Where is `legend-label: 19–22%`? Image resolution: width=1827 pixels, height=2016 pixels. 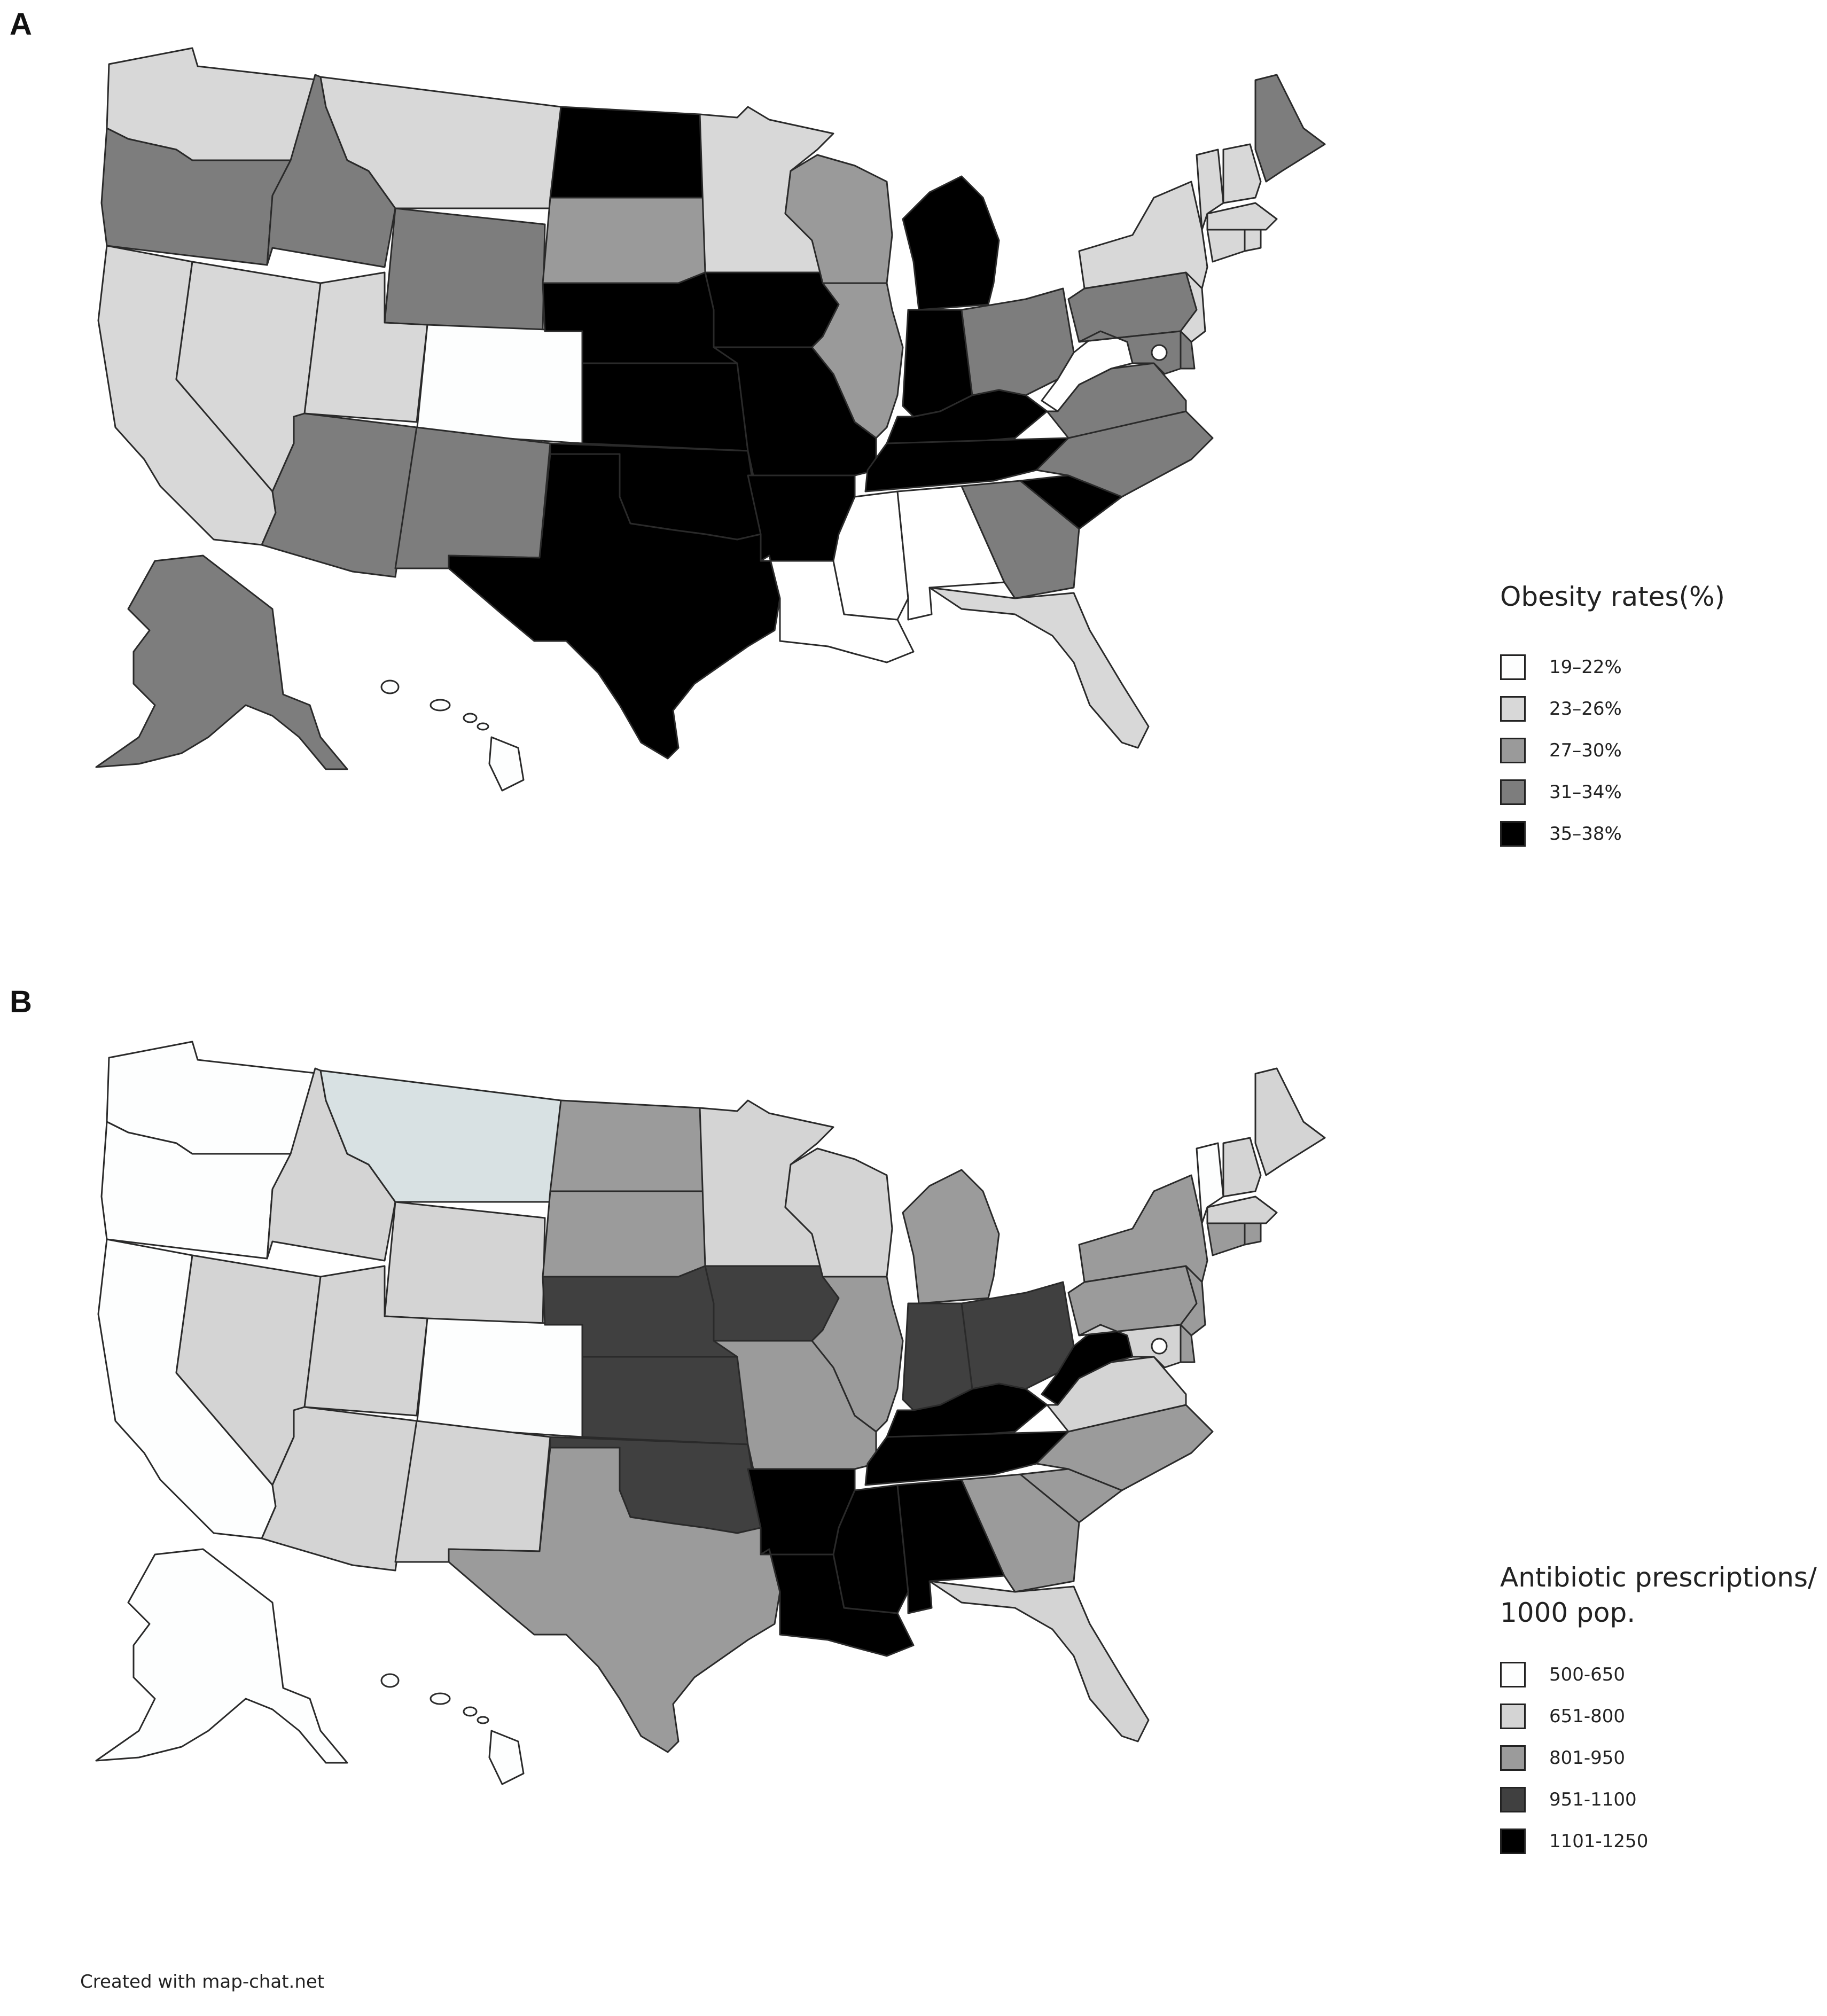 legend-label: 19–22% is located at coordinates (1585, 667).